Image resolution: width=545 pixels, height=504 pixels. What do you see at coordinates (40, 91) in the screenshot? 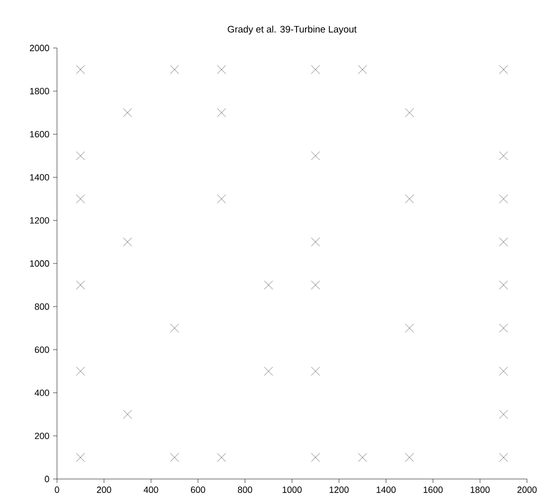
I see `y-tick-label: 1800` at bounding box center [40, 91].